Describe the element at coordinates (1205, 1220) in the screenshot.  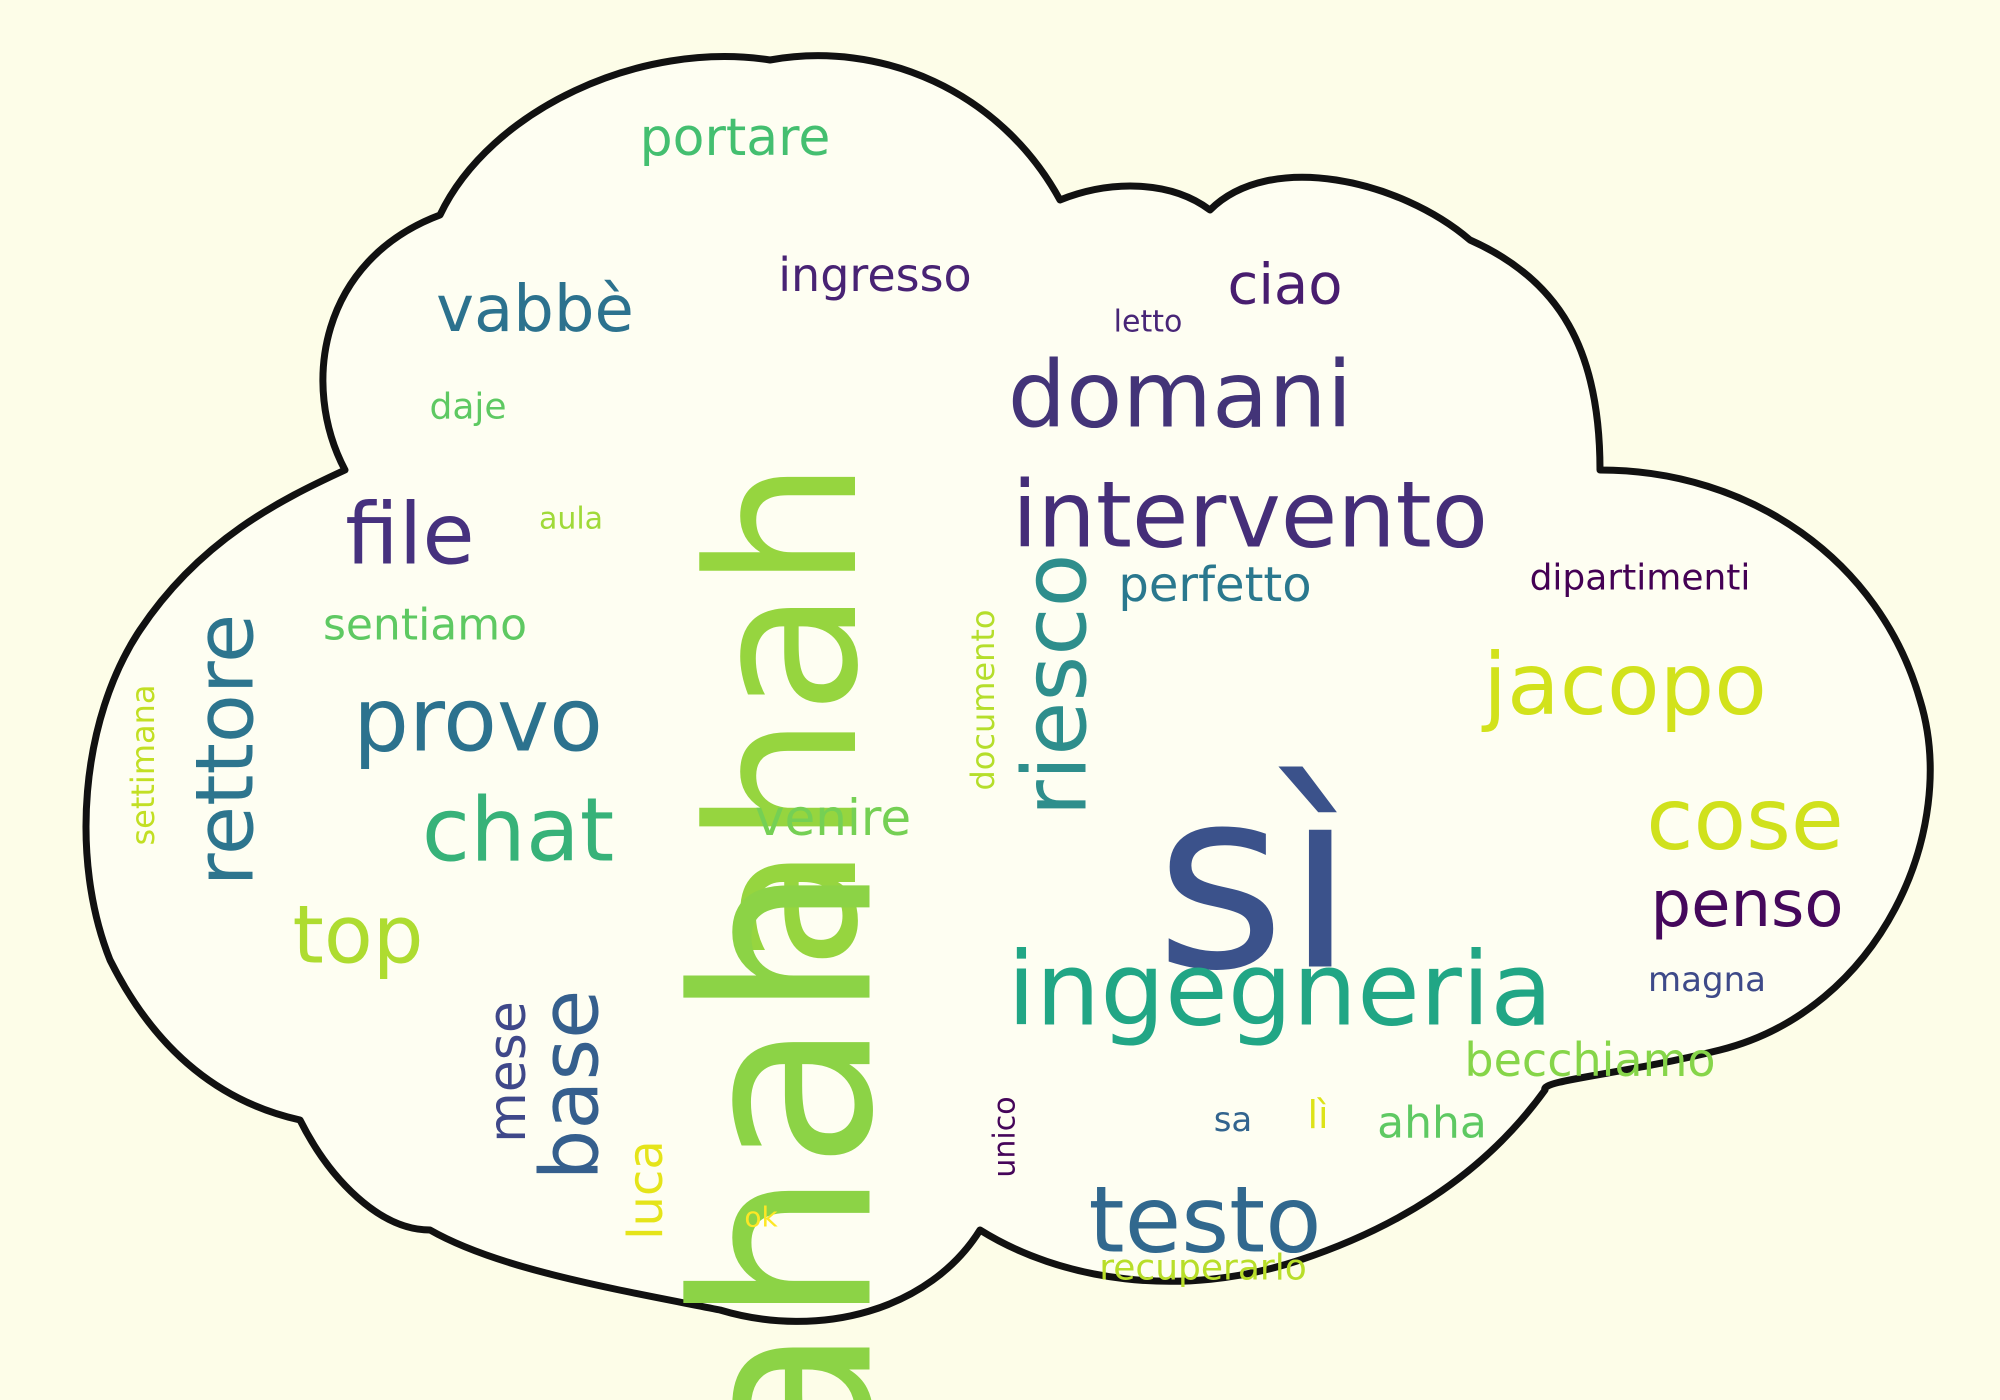
I see `word-testo: testo` at that location.